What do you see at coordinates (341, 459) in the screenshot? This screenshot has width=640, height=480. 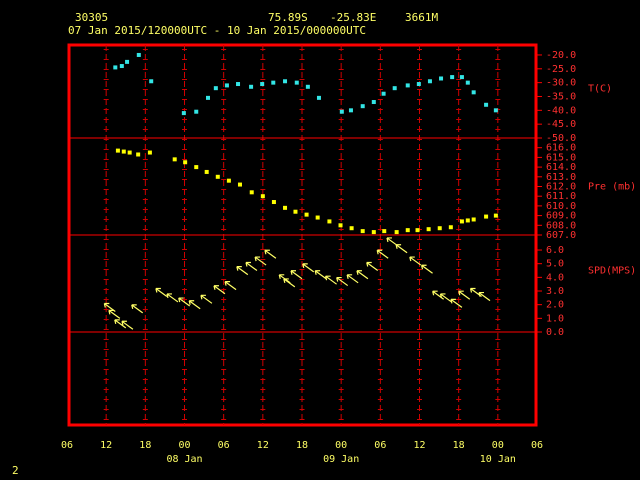 I see `day-label: 09 Jan` at bounding box center [341, 459].